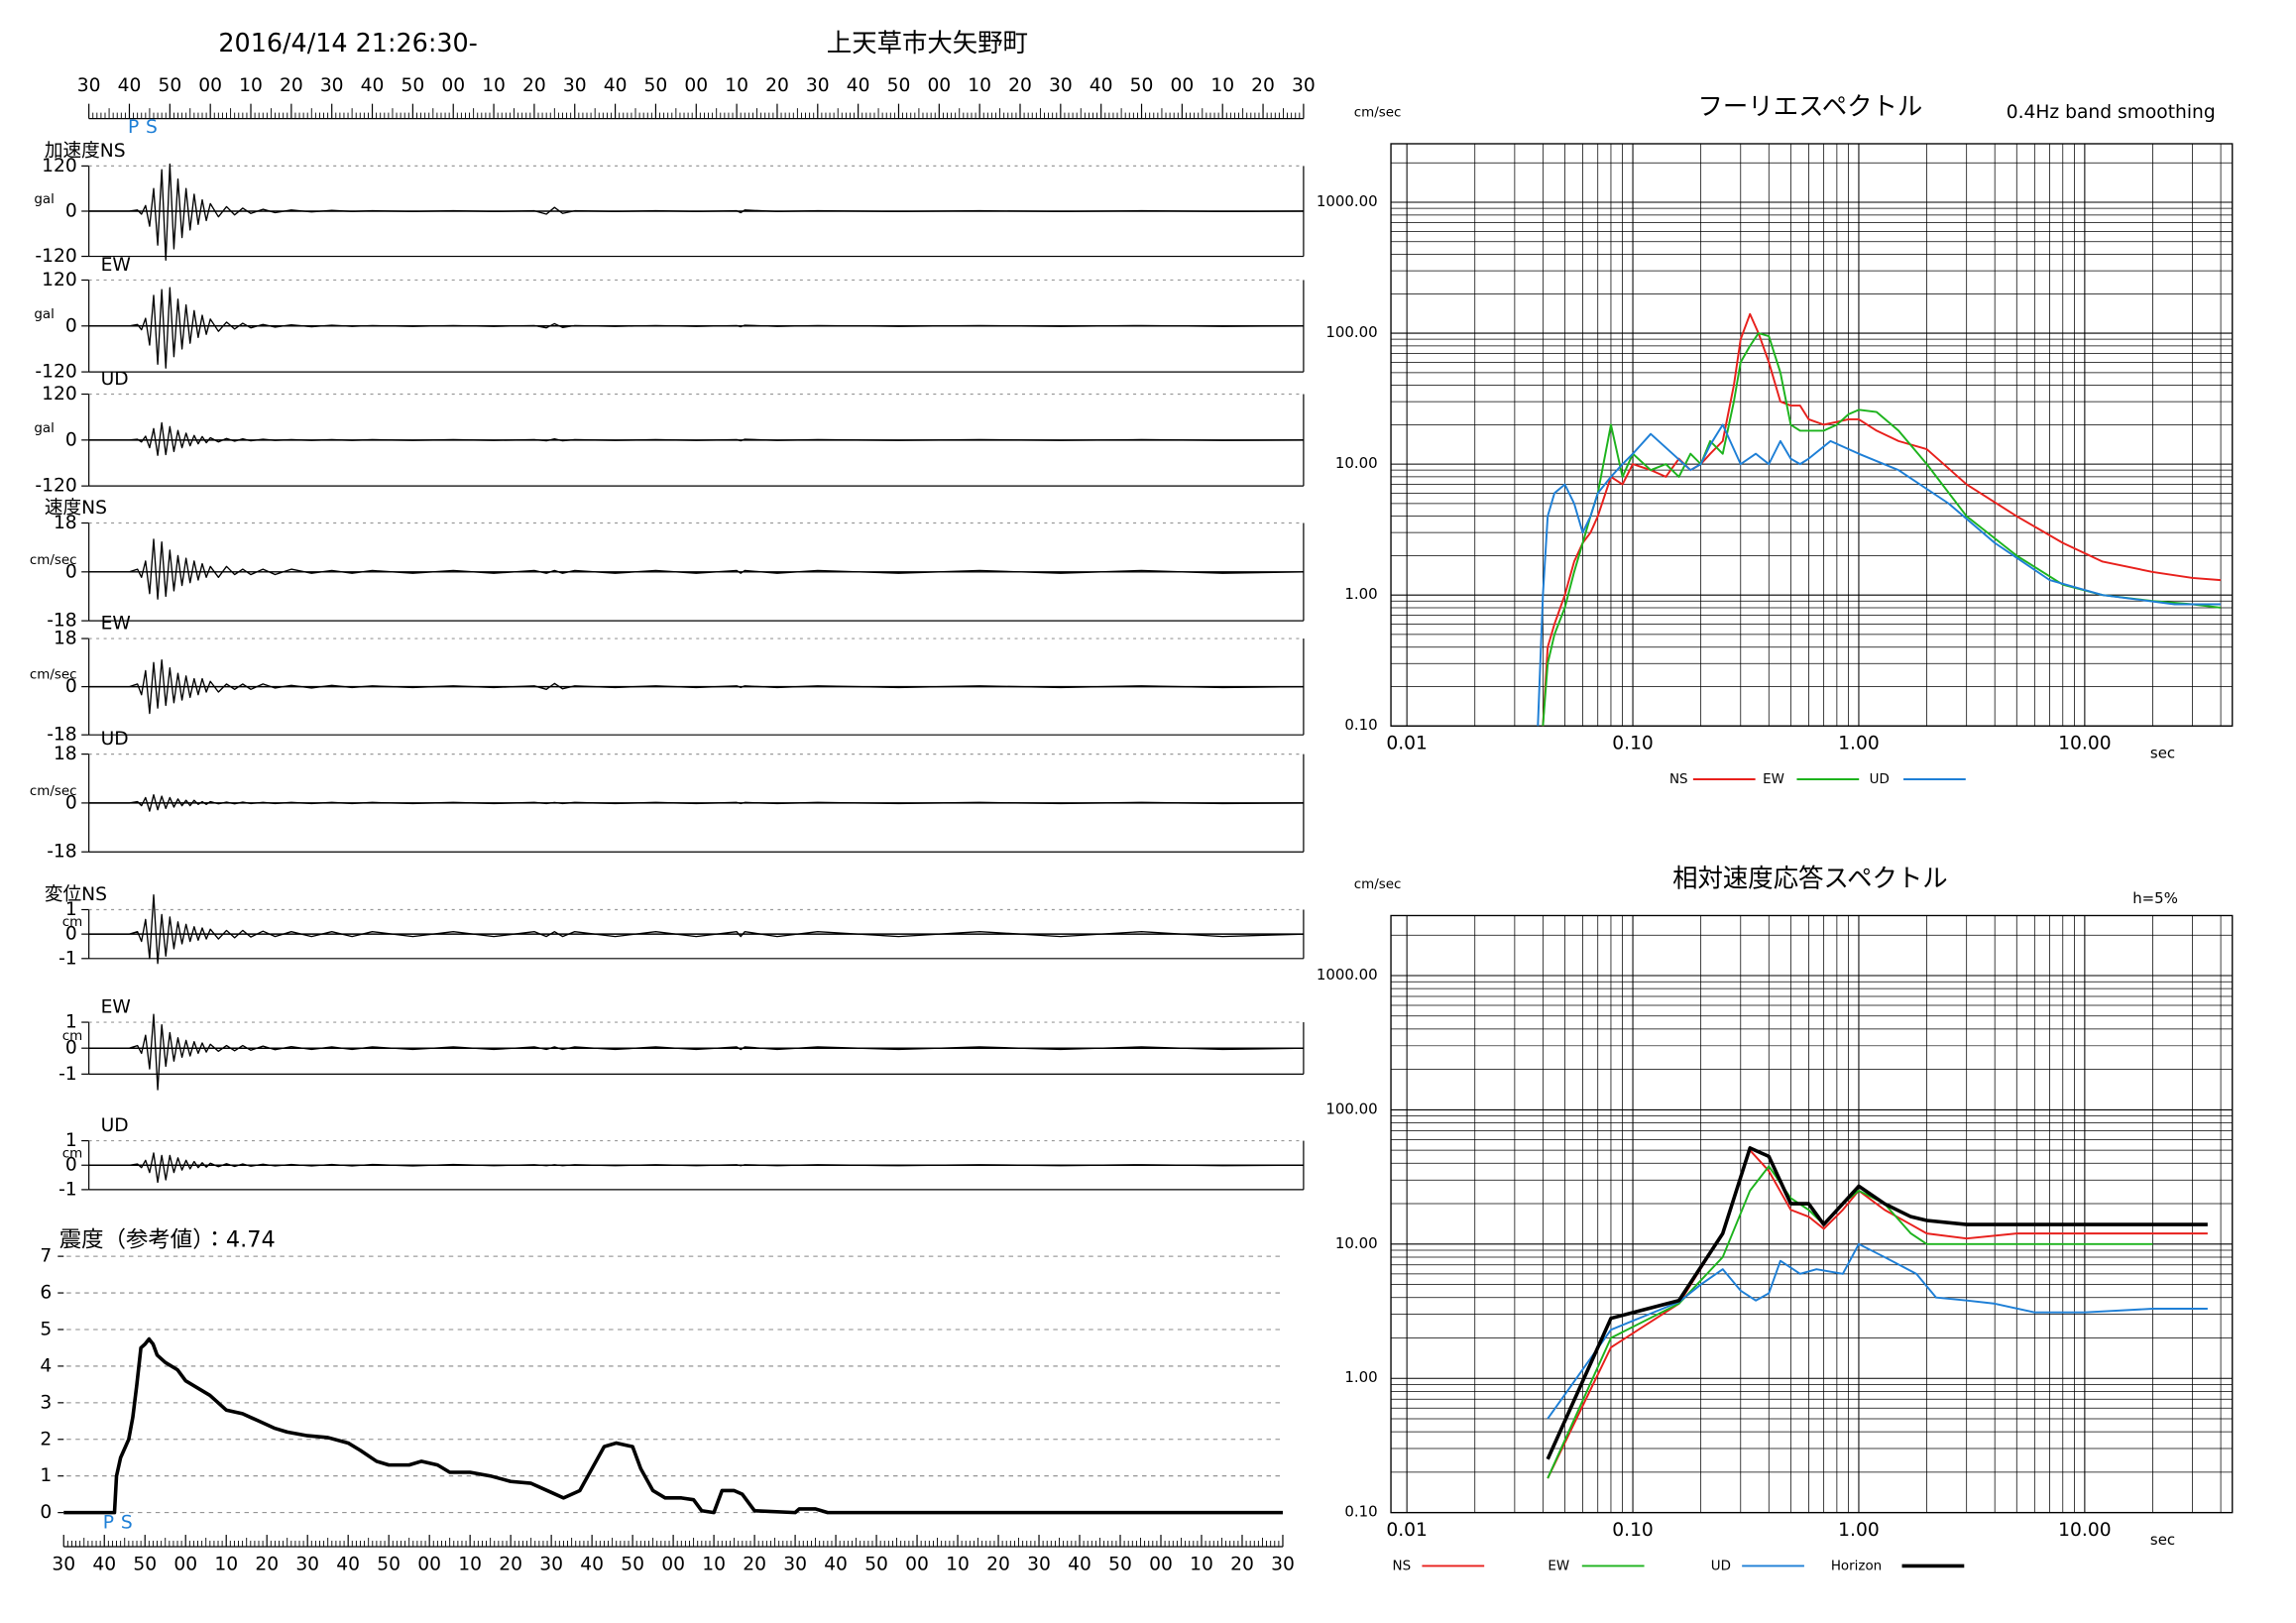 The width and height of the screenshot is (2296, 1623). What do you see at coordinates (1360, 594) in the screenshot?
I see `y-tick-label: 1.00` at bounding box center [1360, 594].